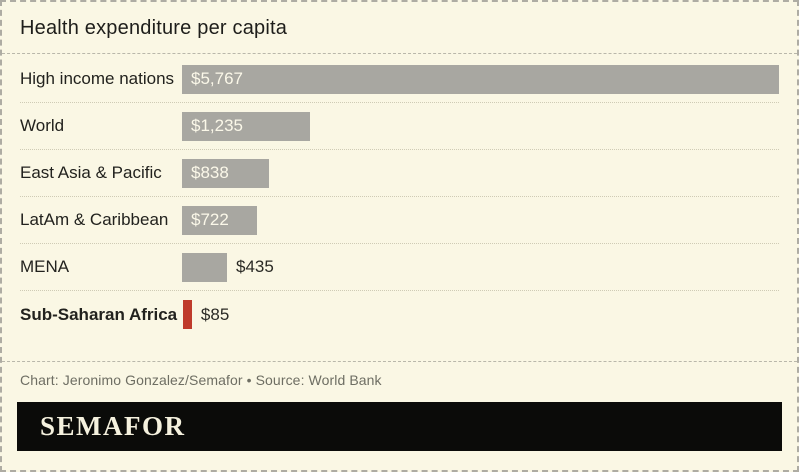 The height and width of the screenshot is (472, 799). I want to click on category-label: Sub-Saharan Africa, so click(99, 314).